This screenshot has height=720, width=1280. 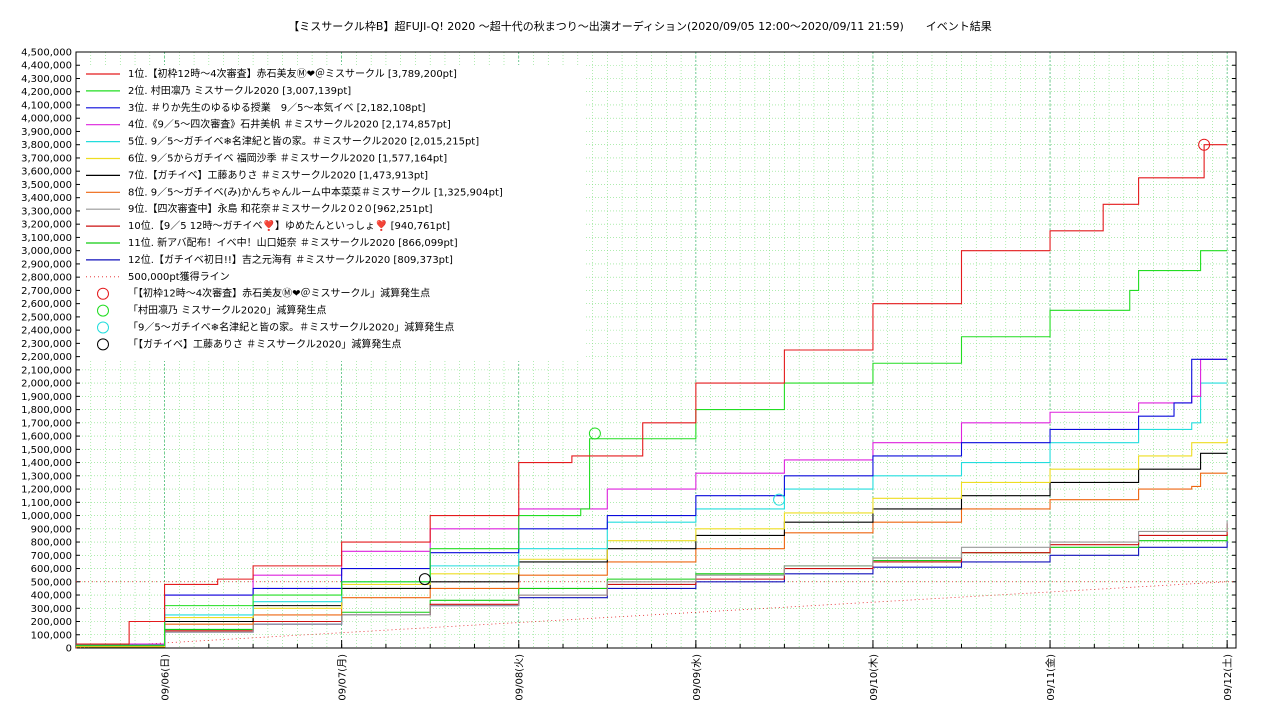 What do you see at coordinates (343, 677) in the screenshot?
I see `x-tick-label: 09/07(月)` at bounding box center [343, 677].